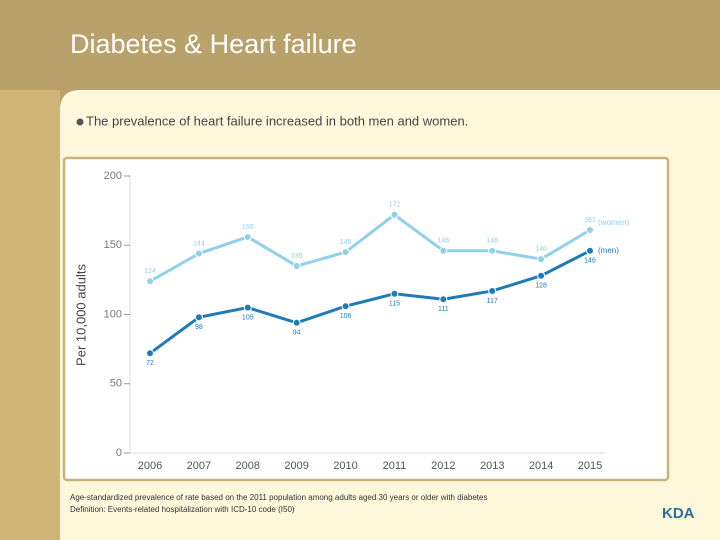  I want to click on x-tick-label: 2009, so click(296, 466).